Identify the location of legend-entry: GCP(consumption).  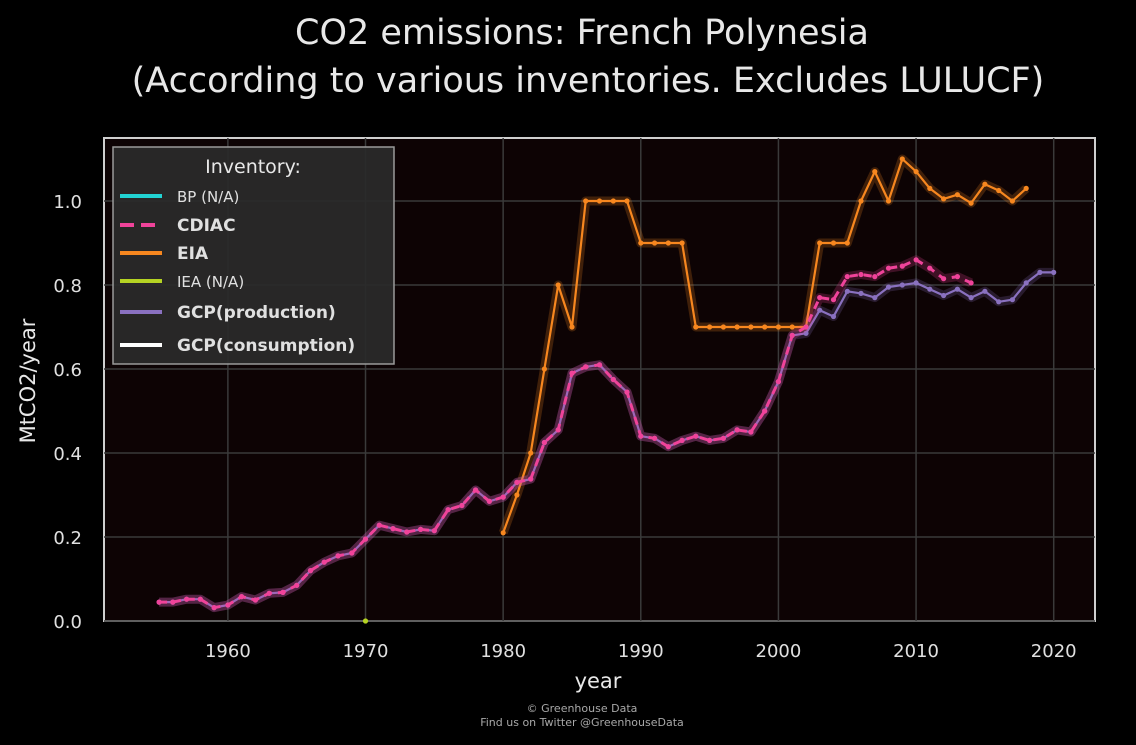
(237, 346).